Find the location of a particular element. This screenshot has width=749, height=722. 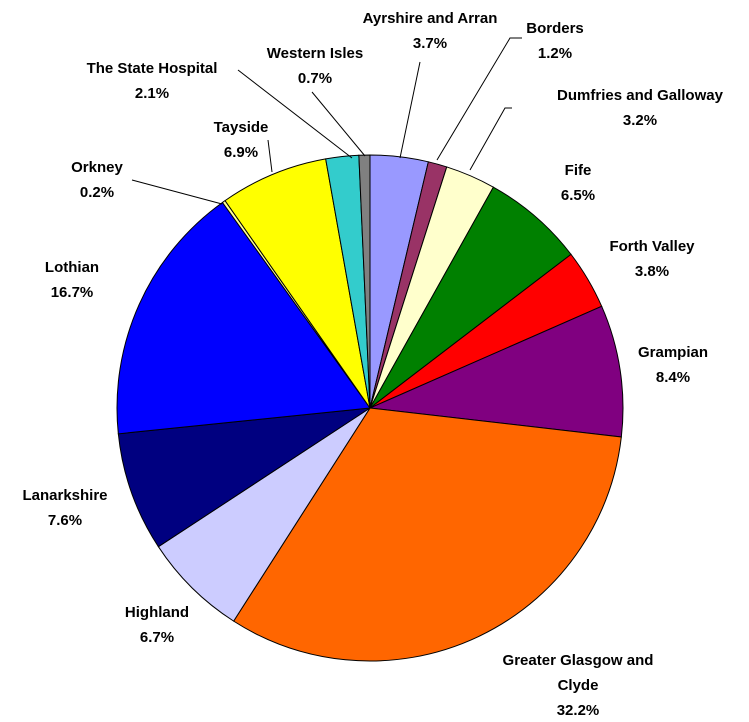

slice-name: Lothian is located at coordinates (72, 267).